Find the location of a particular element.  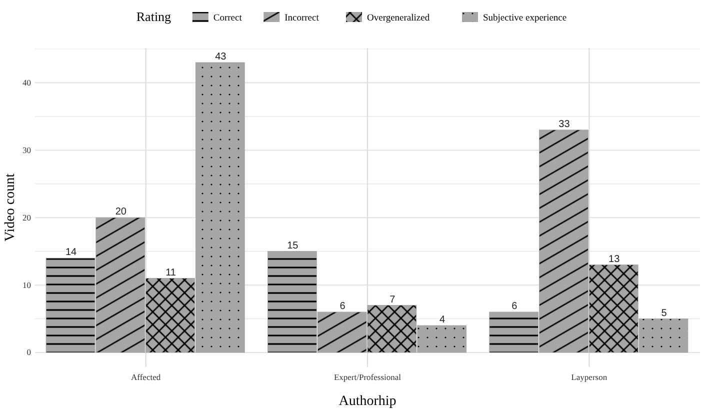

data-label: 13 is located at coordinates (614, 259).